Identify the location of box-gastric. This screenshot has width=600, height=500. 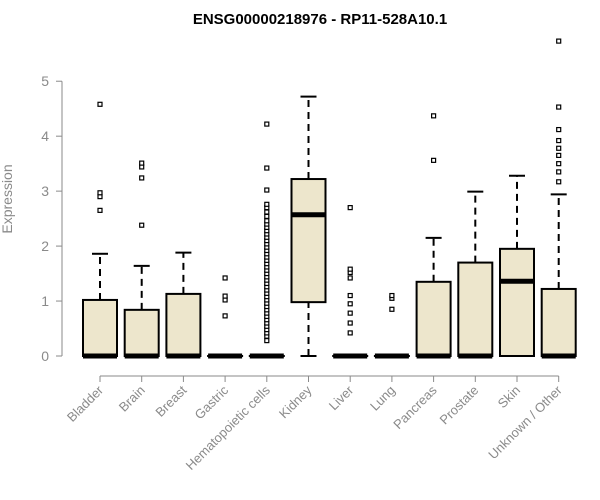
(225, 317).